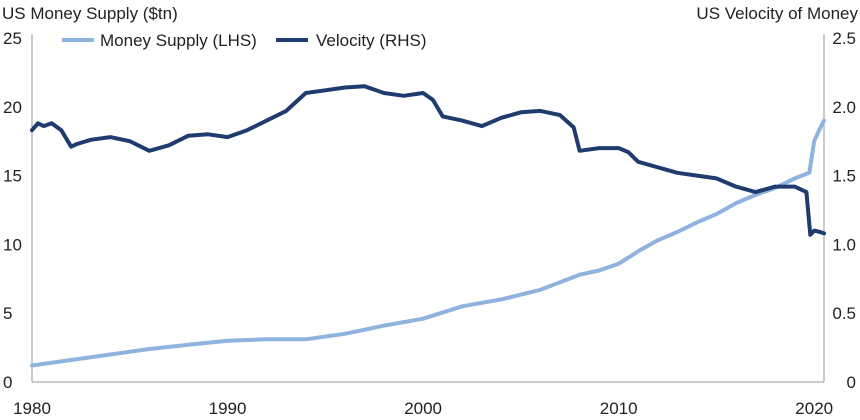 The image size is (860, 420). What do you see at coordinates (423, 408) in the screenshot?
I see `x-tick-label: 2000` at bounding box center [423, 408].